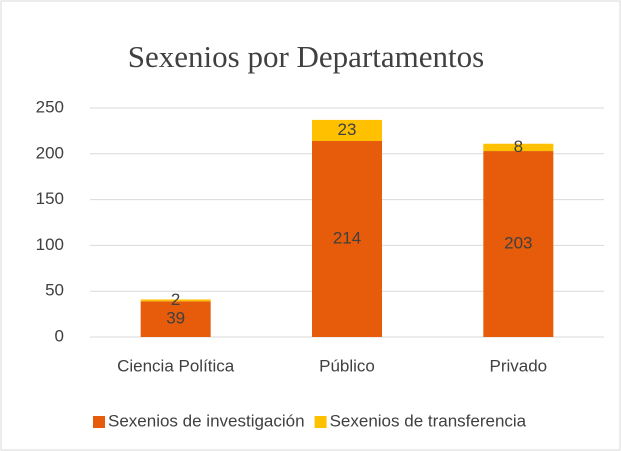  I want to click on y-tick-label: 0, so click(59, 335).